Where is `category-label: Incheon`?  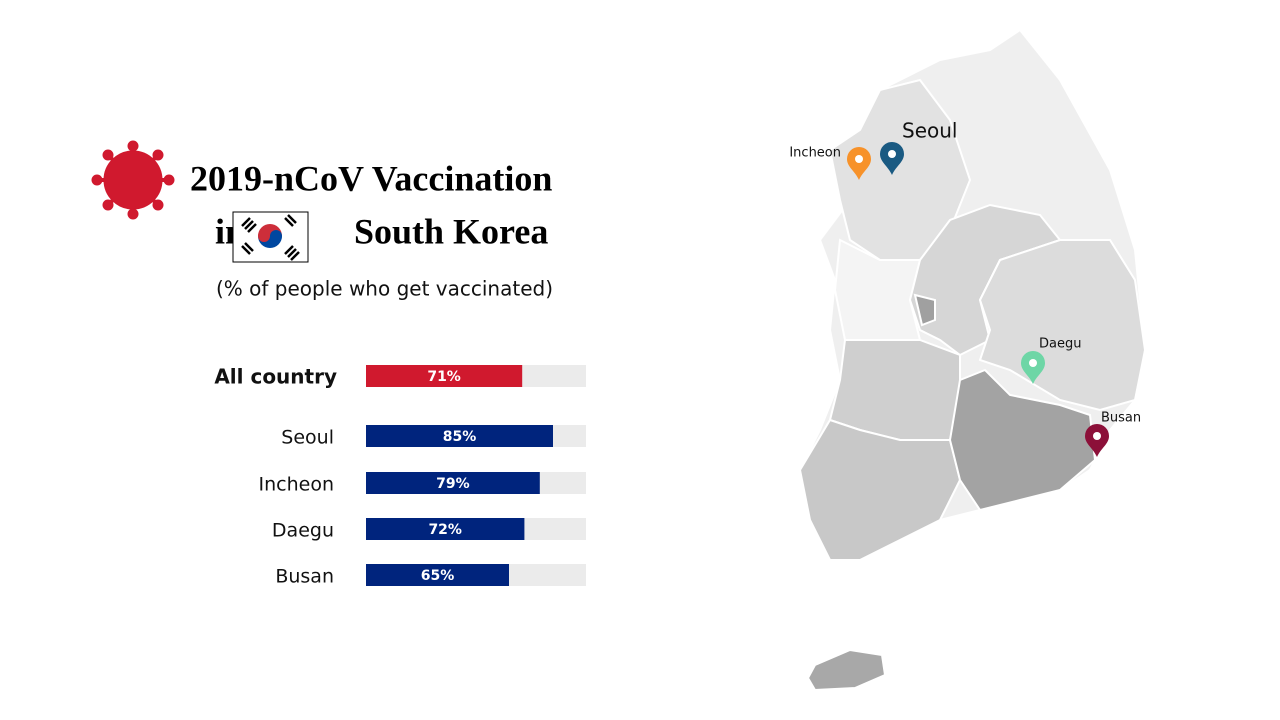
category-label: Incheon is located at coordinates (297, 485).